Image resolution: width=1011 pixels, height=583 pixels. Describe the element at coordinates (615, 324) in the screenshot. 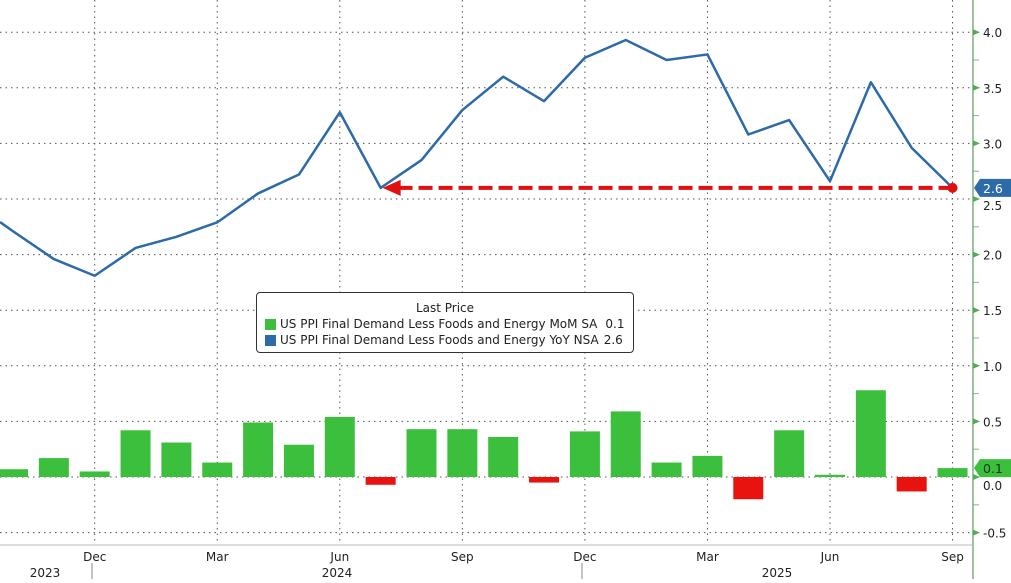

I see `legend-value: 0.1` at that location.